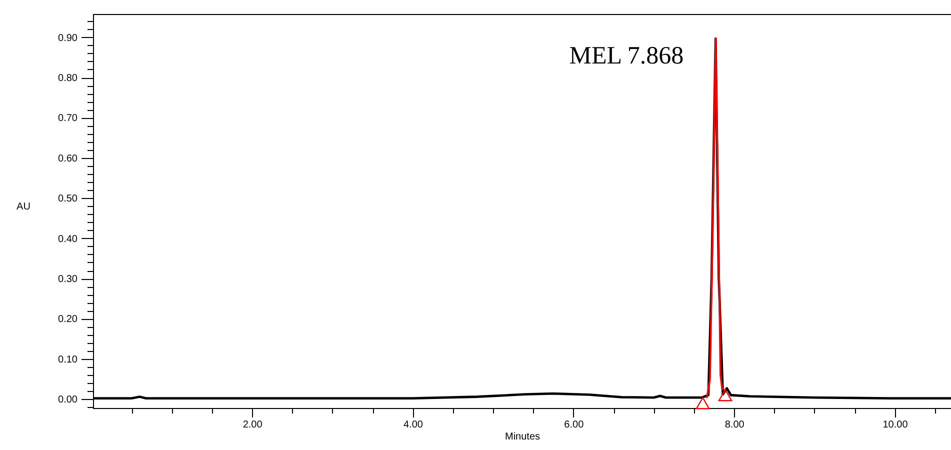 The image size is (951, 450). What do you see at coordinates (68, 239) in the screenshot?
I see `y-tick-label: 0.40` at bounding box center [68, 239].